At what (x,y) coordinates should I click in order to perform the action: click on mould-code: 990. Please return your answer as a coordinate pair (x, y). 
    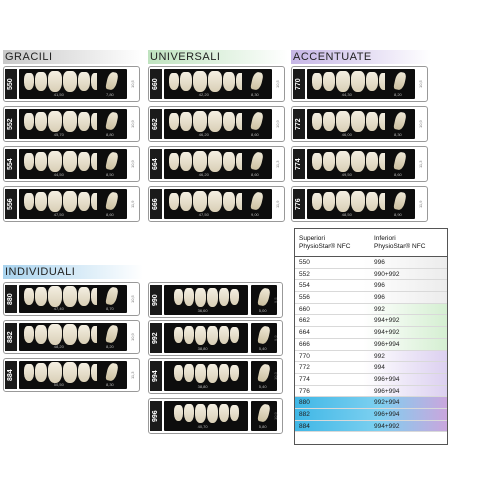
    Looking at the image, I should click on (156, 300).